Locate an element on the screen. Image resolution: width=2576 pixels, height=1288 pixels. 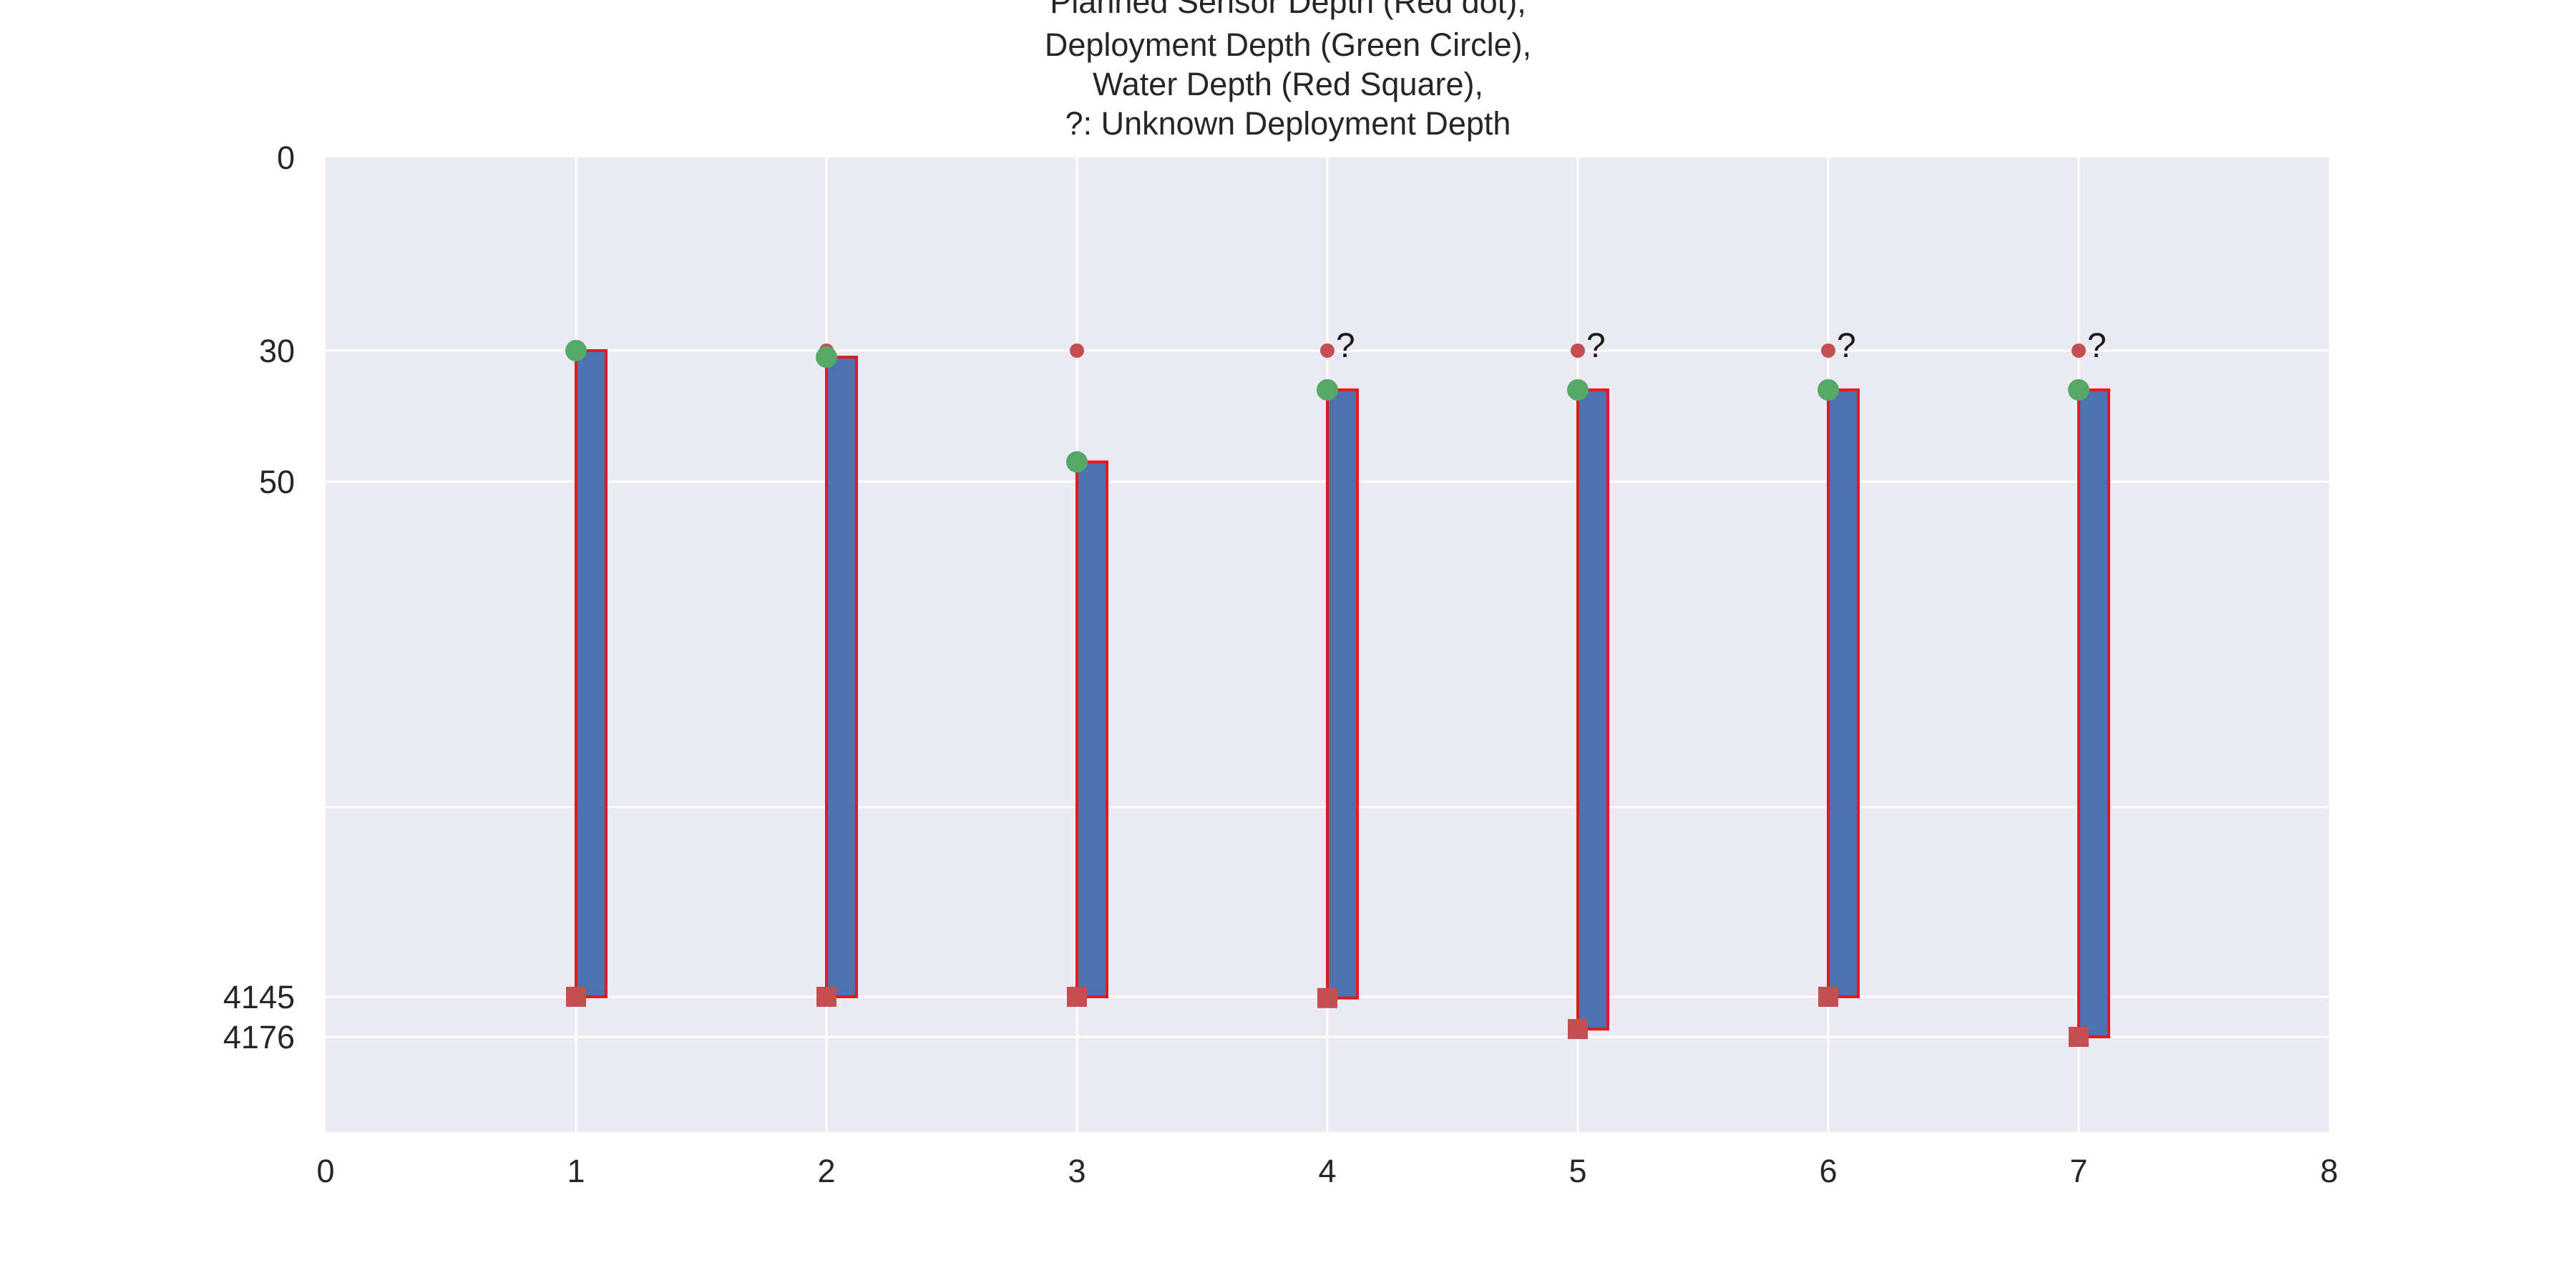
x-tick-label: 4 is located at coordinates (1327, 1171).